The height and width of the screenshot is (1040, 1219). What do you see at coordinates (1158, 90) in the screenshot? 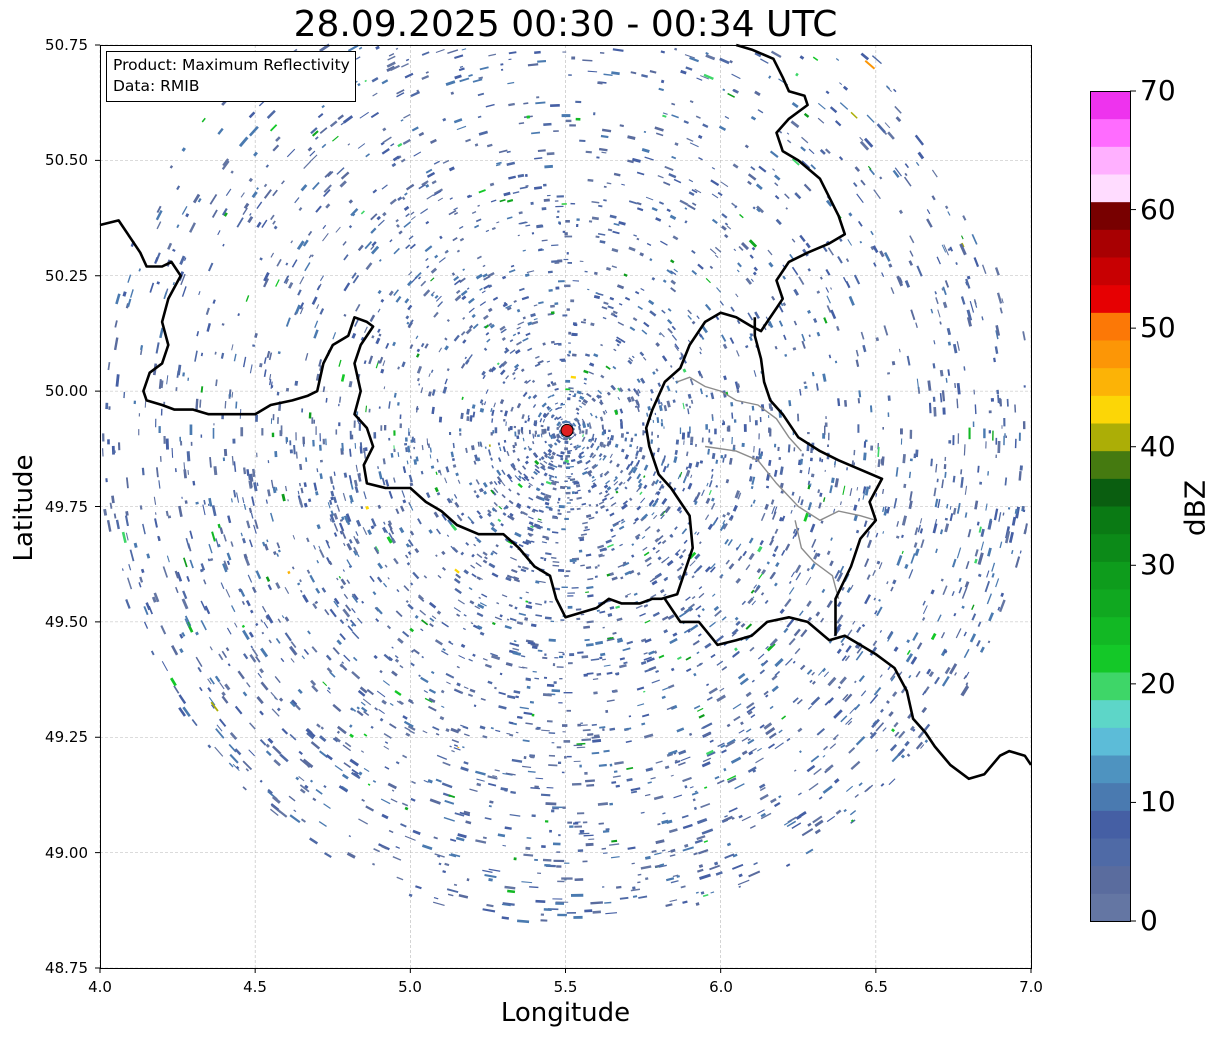
I see `colorbar-tick-label: 70` at bounding box center [1158, 90].